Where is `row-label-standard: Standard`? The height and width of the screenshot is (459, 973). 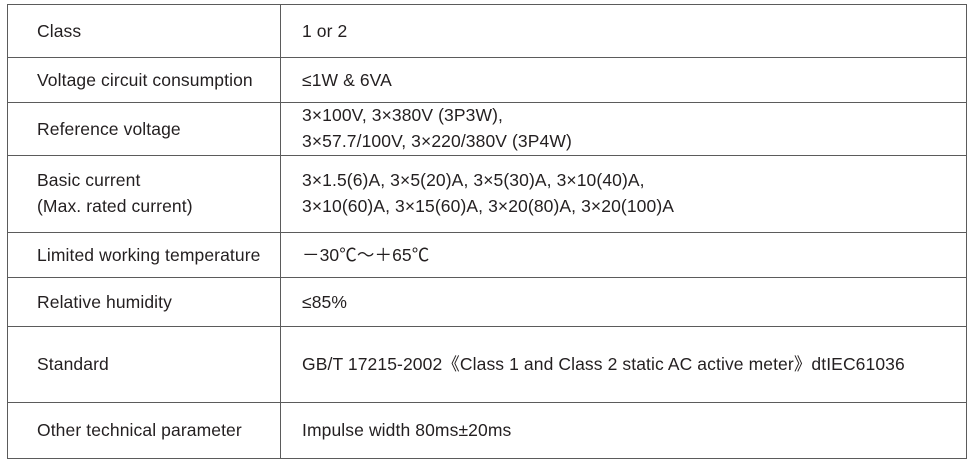
row-label-standard: Standard is located at coordinates (73, 364).